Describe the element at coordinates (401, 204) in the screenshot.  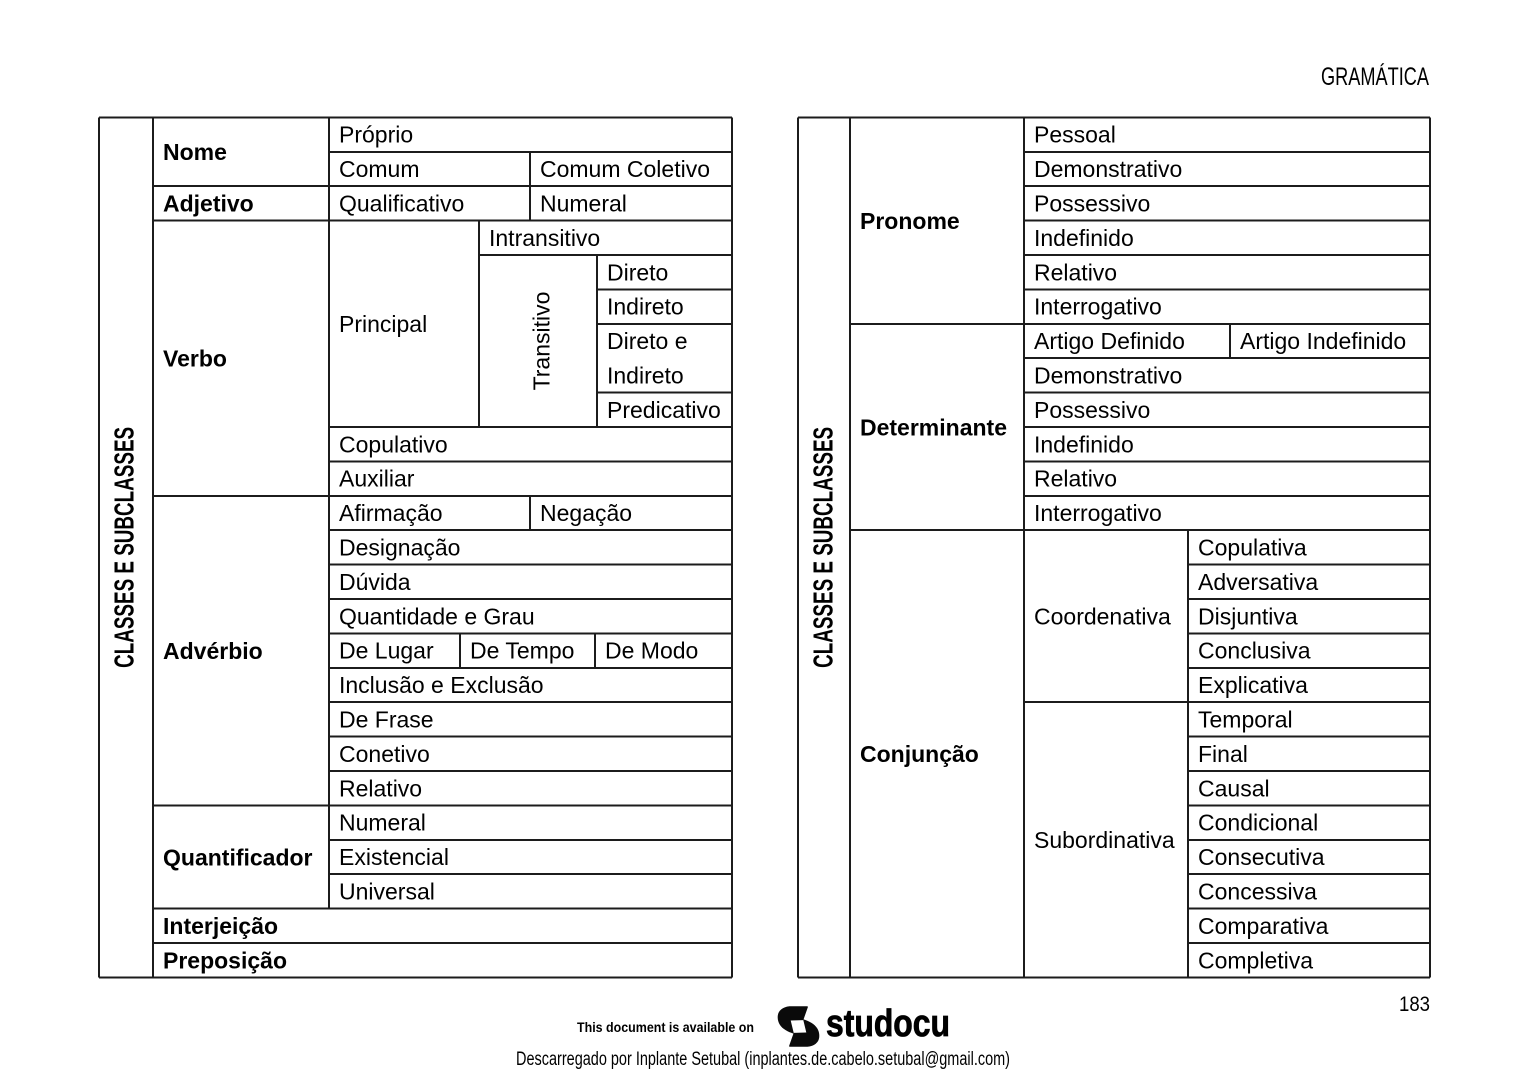
I see `svg-text: Qualificativo` at that location.